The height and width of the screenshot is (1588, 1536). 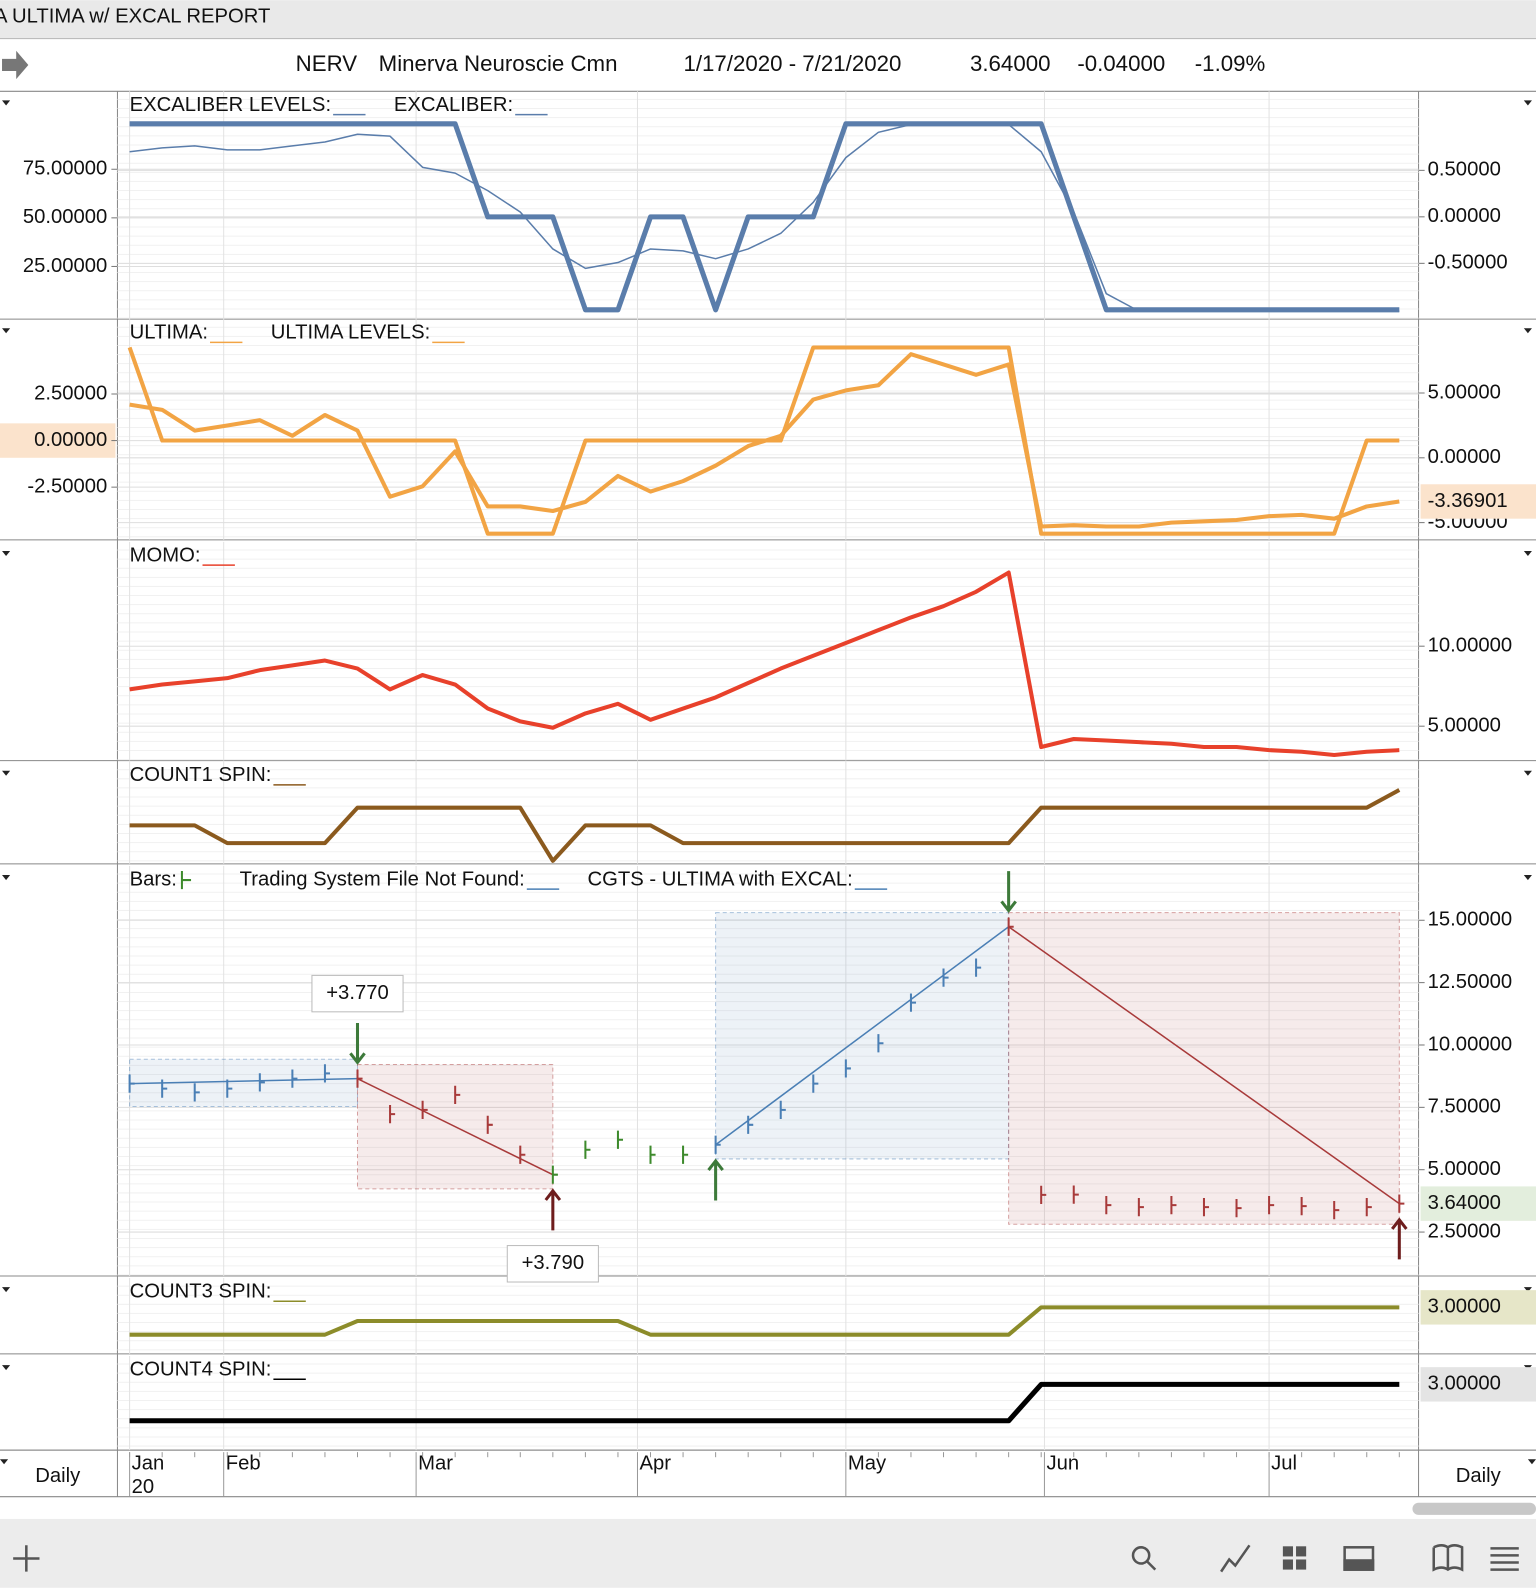 I want to click on panel: 10.00000 5.00000 MOMO:, so click(x=768, y=651).